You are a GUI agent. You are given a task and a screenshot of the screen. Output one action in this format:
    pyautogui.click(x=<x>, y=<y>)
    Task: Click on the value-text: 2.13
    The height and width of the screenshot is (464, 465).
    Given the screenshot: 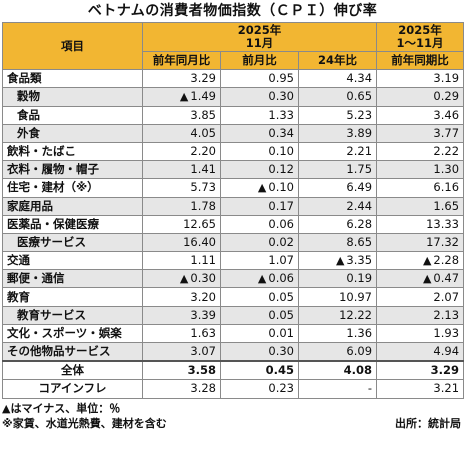 What is the action you would take?
    pyautogui.click(x=446, y=314)
    